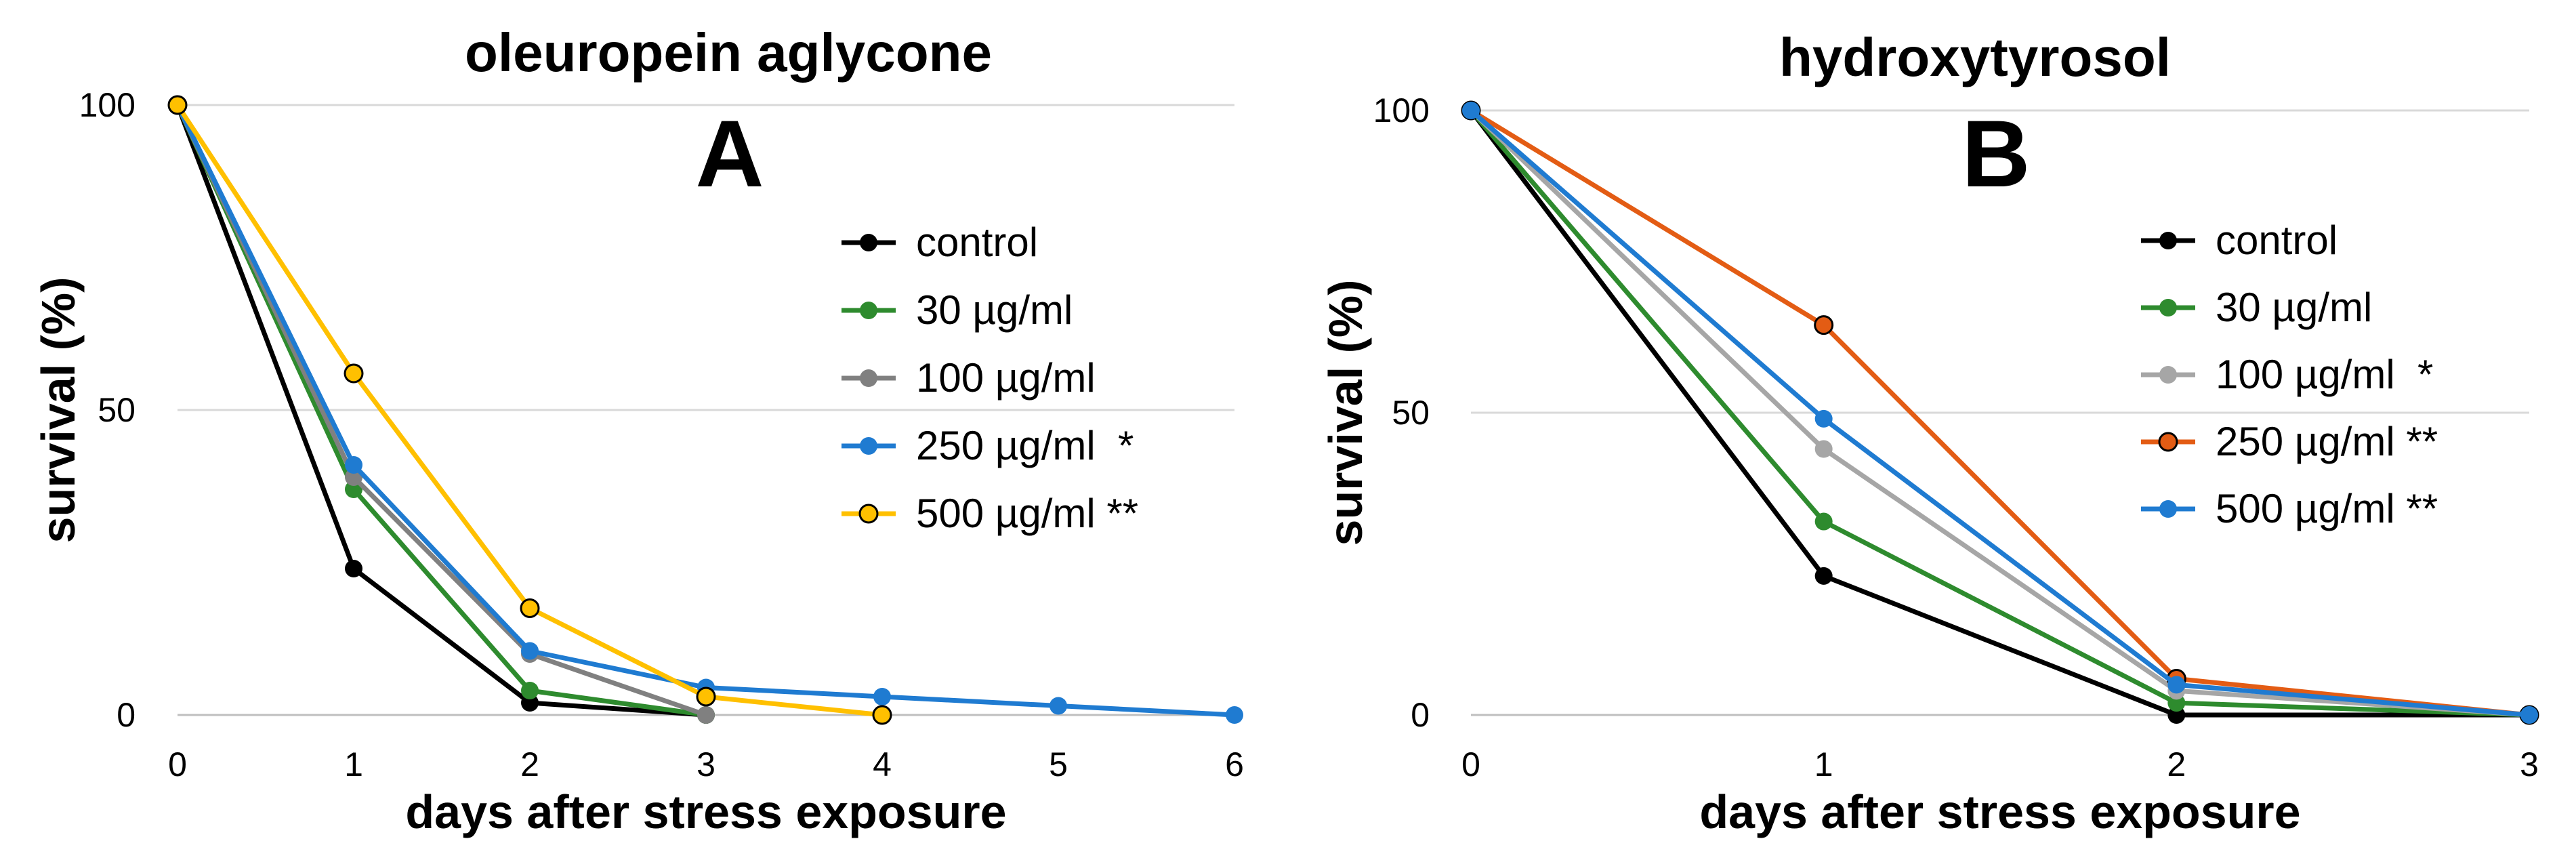  I want to click on legend-label: 100 µg/ml, so click(1006, 378).